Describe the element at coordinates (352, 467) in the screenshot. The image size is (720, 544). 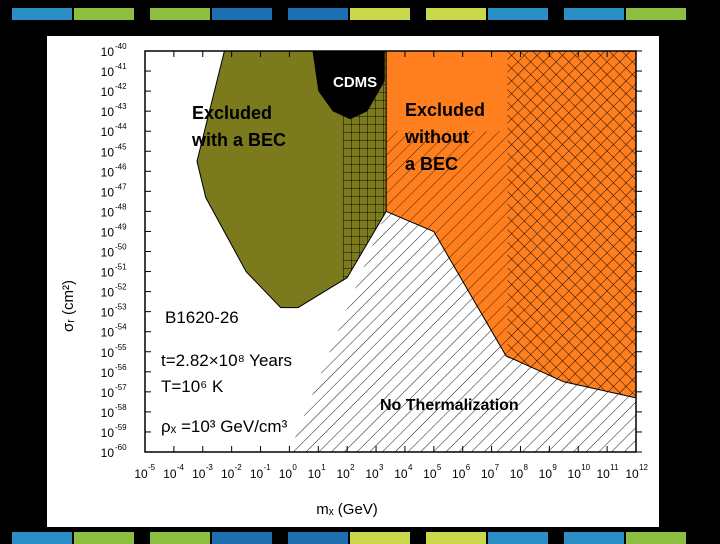
I see `x-tick-exponent: 2` at that location.